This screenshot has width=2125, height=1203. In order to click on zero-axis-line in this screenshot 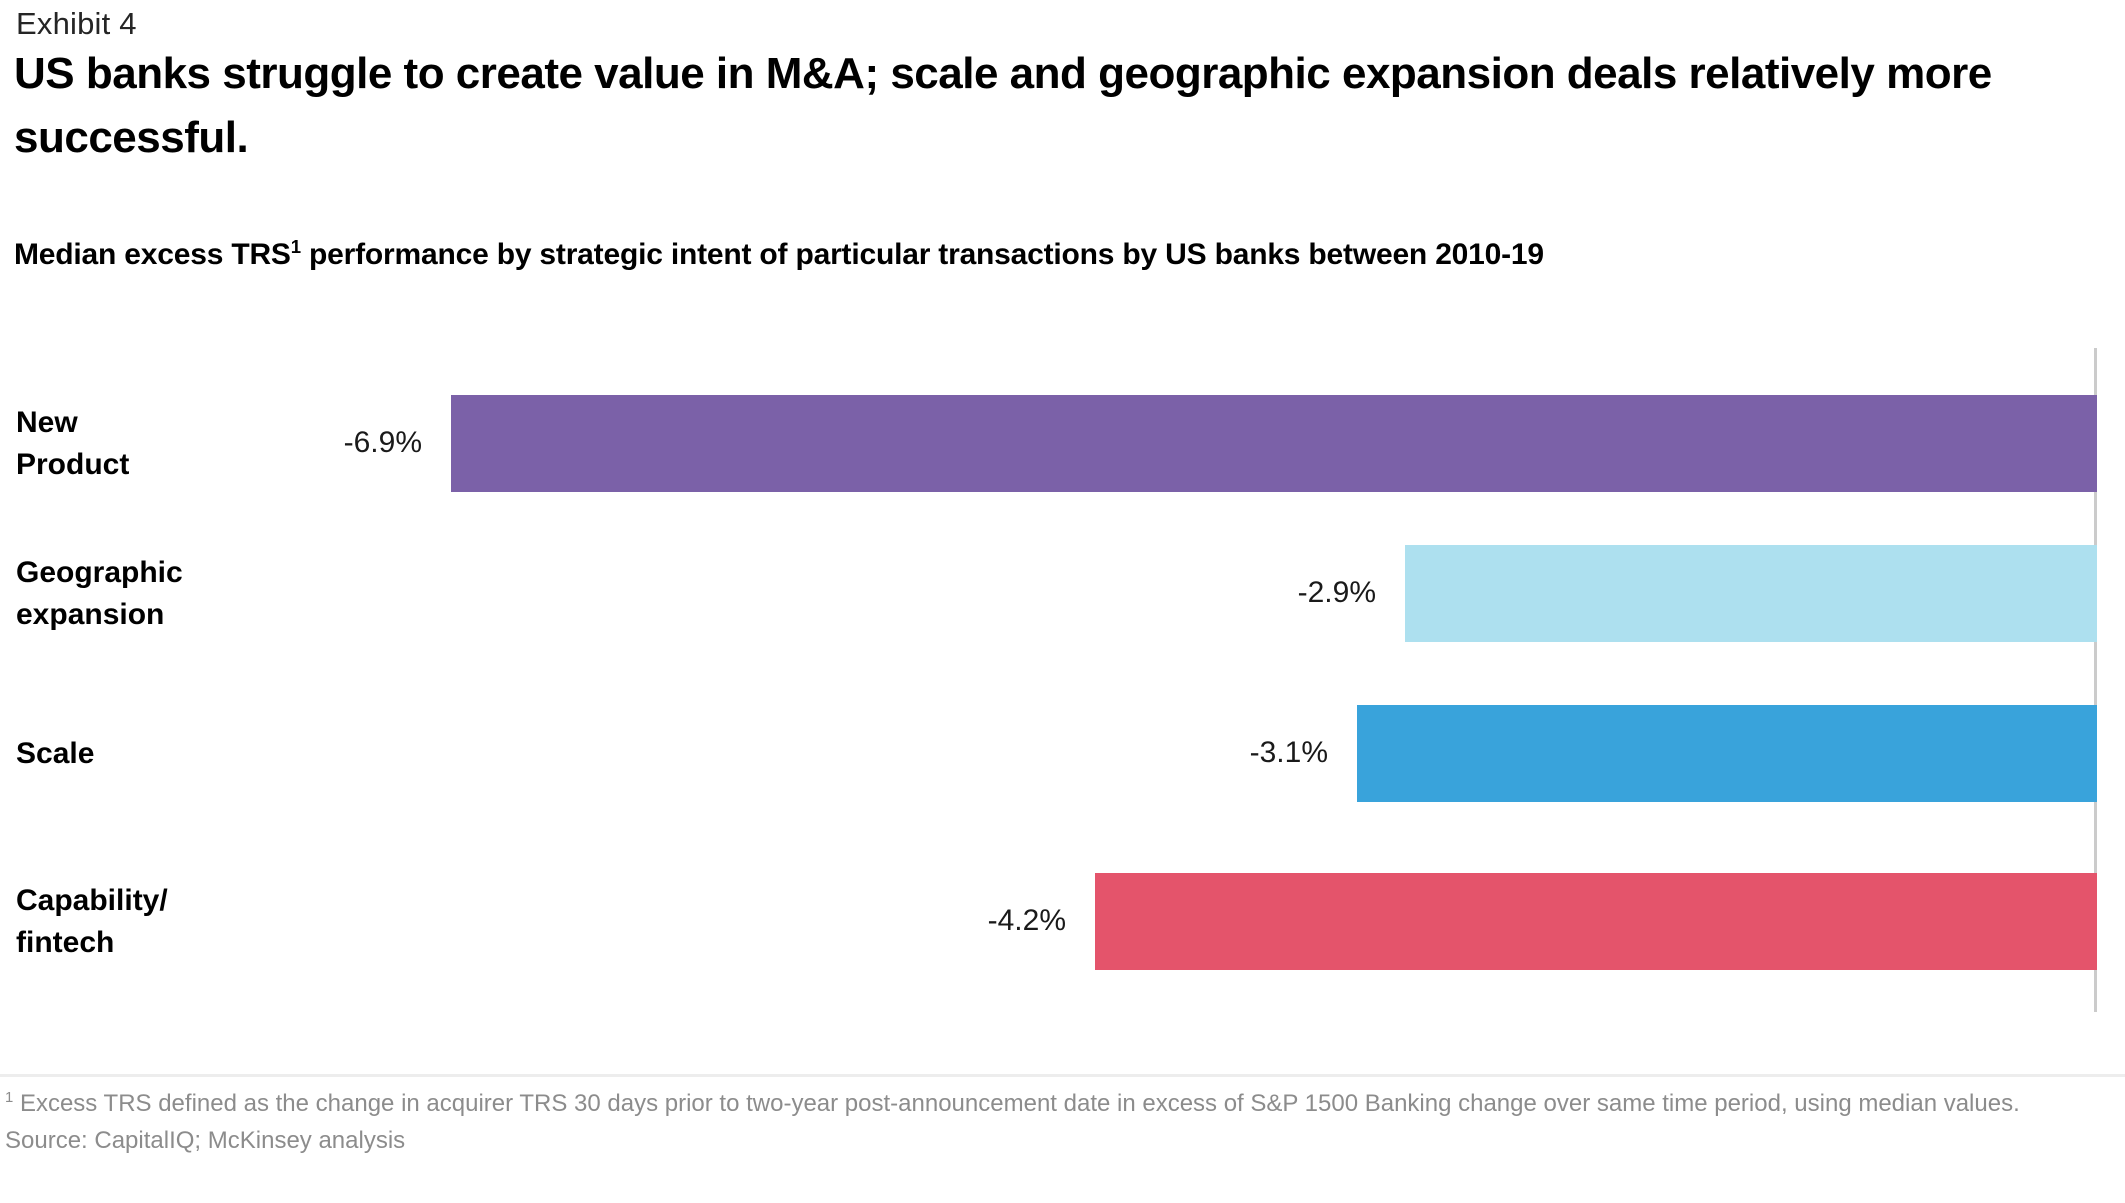, I will do `click(2095, 680)`.